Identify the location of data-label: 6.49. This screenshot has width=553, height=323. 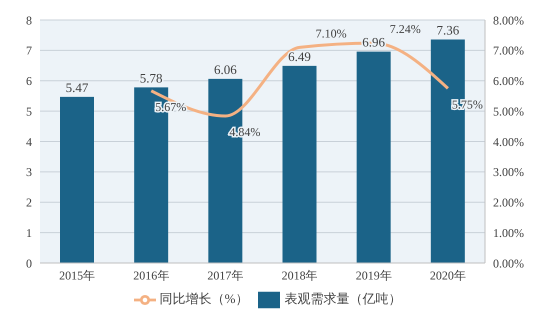
(299, 56).